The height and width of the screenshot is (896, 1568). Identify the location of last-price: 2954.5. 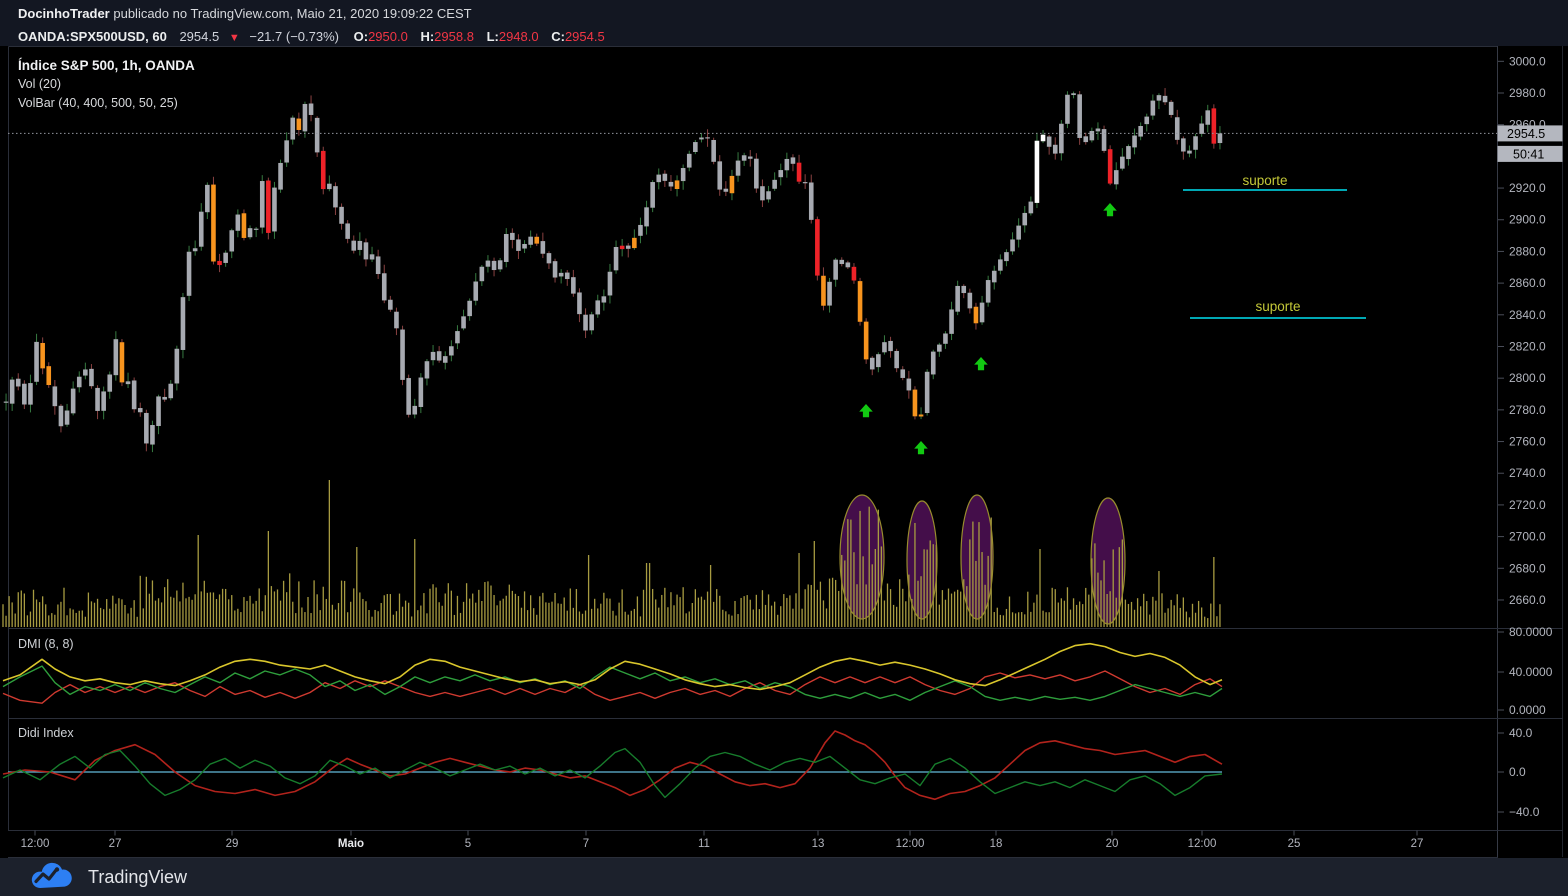
(199, 36).